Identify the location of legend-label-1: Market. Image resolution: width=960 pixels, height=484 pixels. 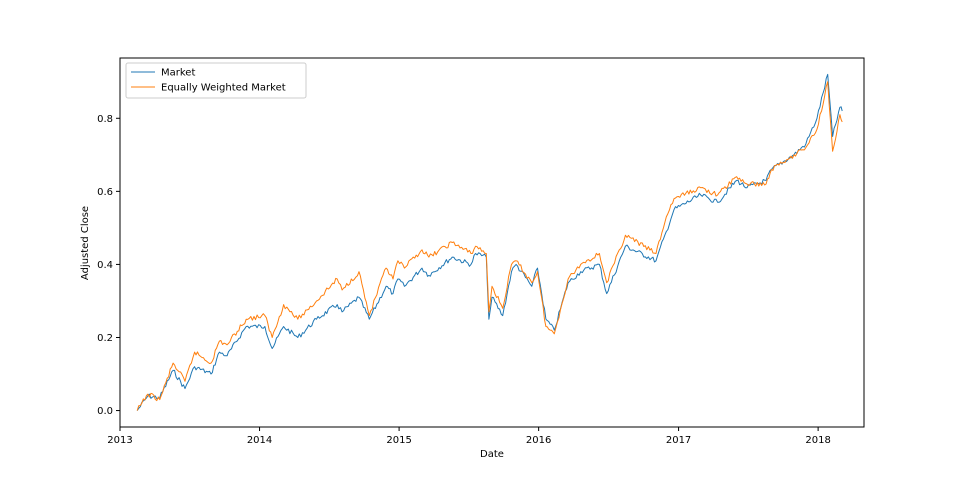
(178, 73).